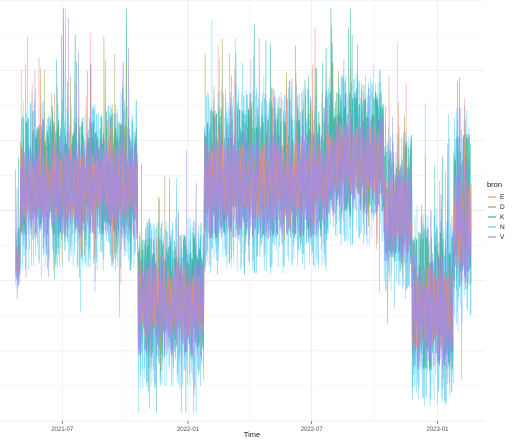  I want to click on x-tick-label: 2022-07, so click(312, 430).